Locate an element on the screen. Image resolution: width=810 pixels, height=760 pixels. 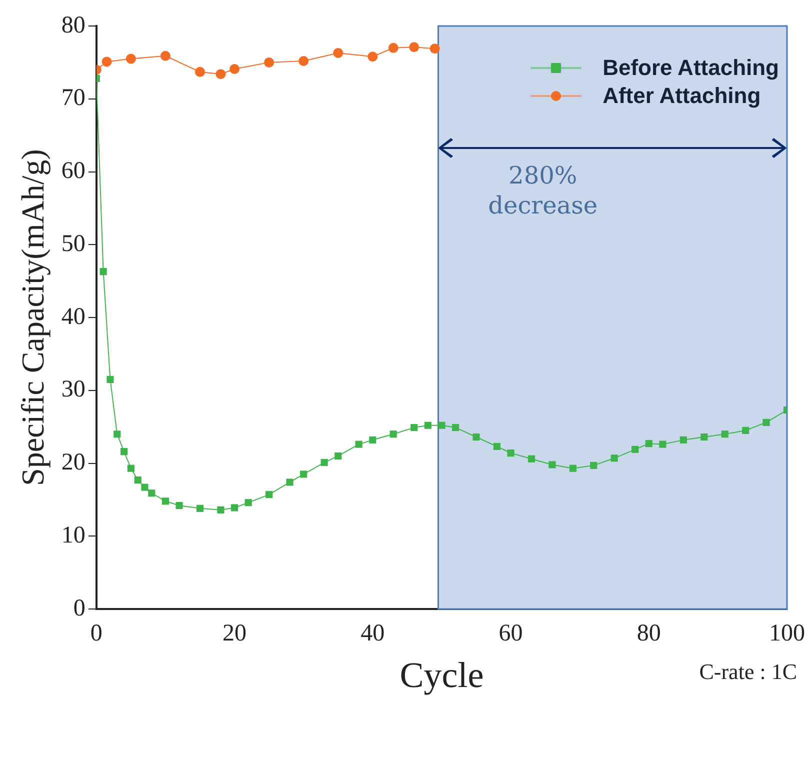
annotation: 280% decrease is located at coordinates (543, 190).